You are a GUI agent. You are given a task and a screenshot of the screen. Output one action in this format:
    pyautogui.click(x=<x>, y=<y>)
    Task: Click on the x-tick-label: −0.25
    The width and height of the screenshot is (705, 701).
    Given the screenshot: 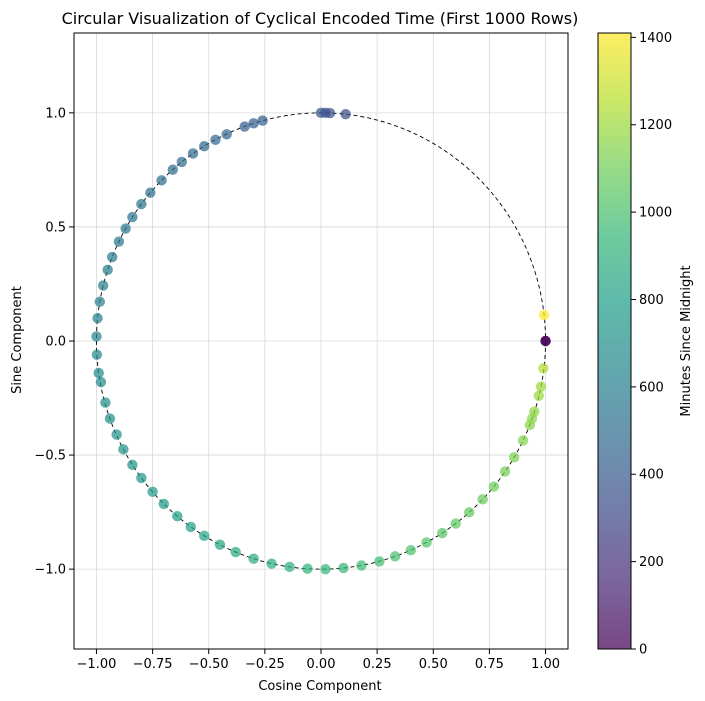 What is the action you would take?
    pyautogui.click(x=265, y=664)
    